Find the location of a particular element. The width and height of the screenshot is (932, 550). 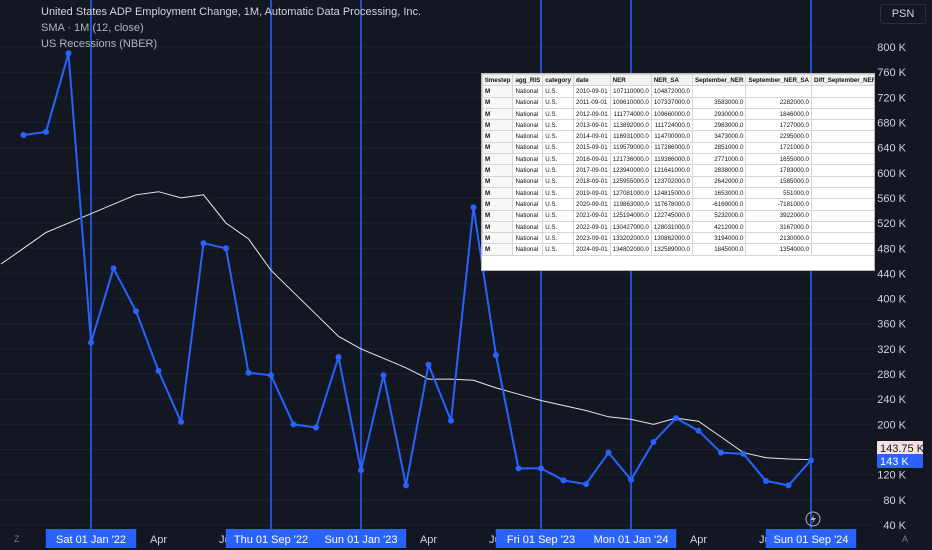

price-label: 143.75 K is located at coordinates (902, 449).